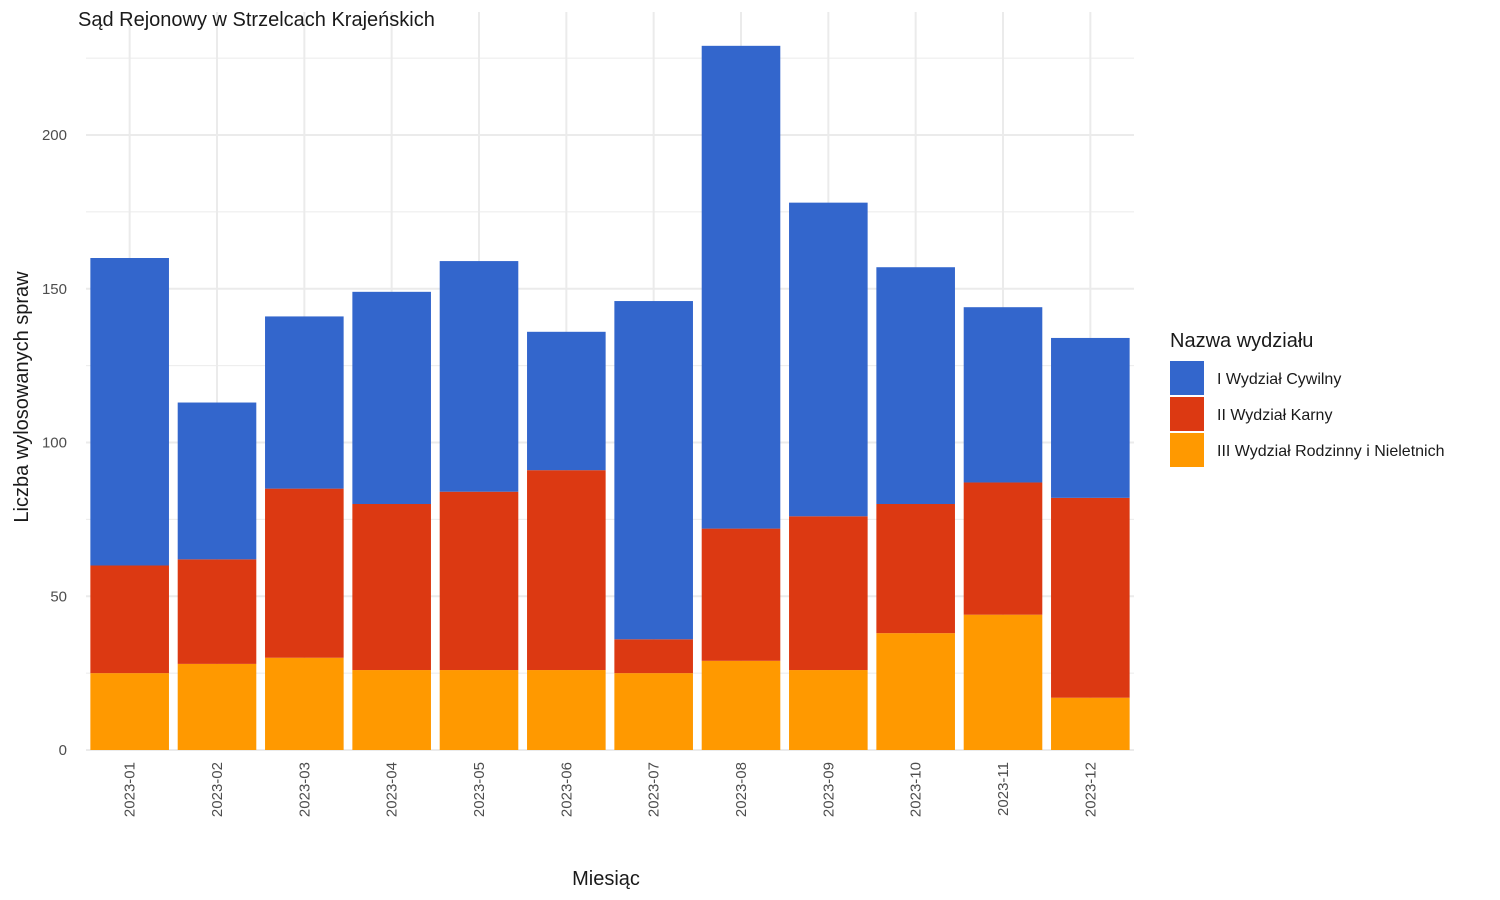 The image size is (1500, 900). I want to click on x-tick-label: 2023-08, so click(741, 789).